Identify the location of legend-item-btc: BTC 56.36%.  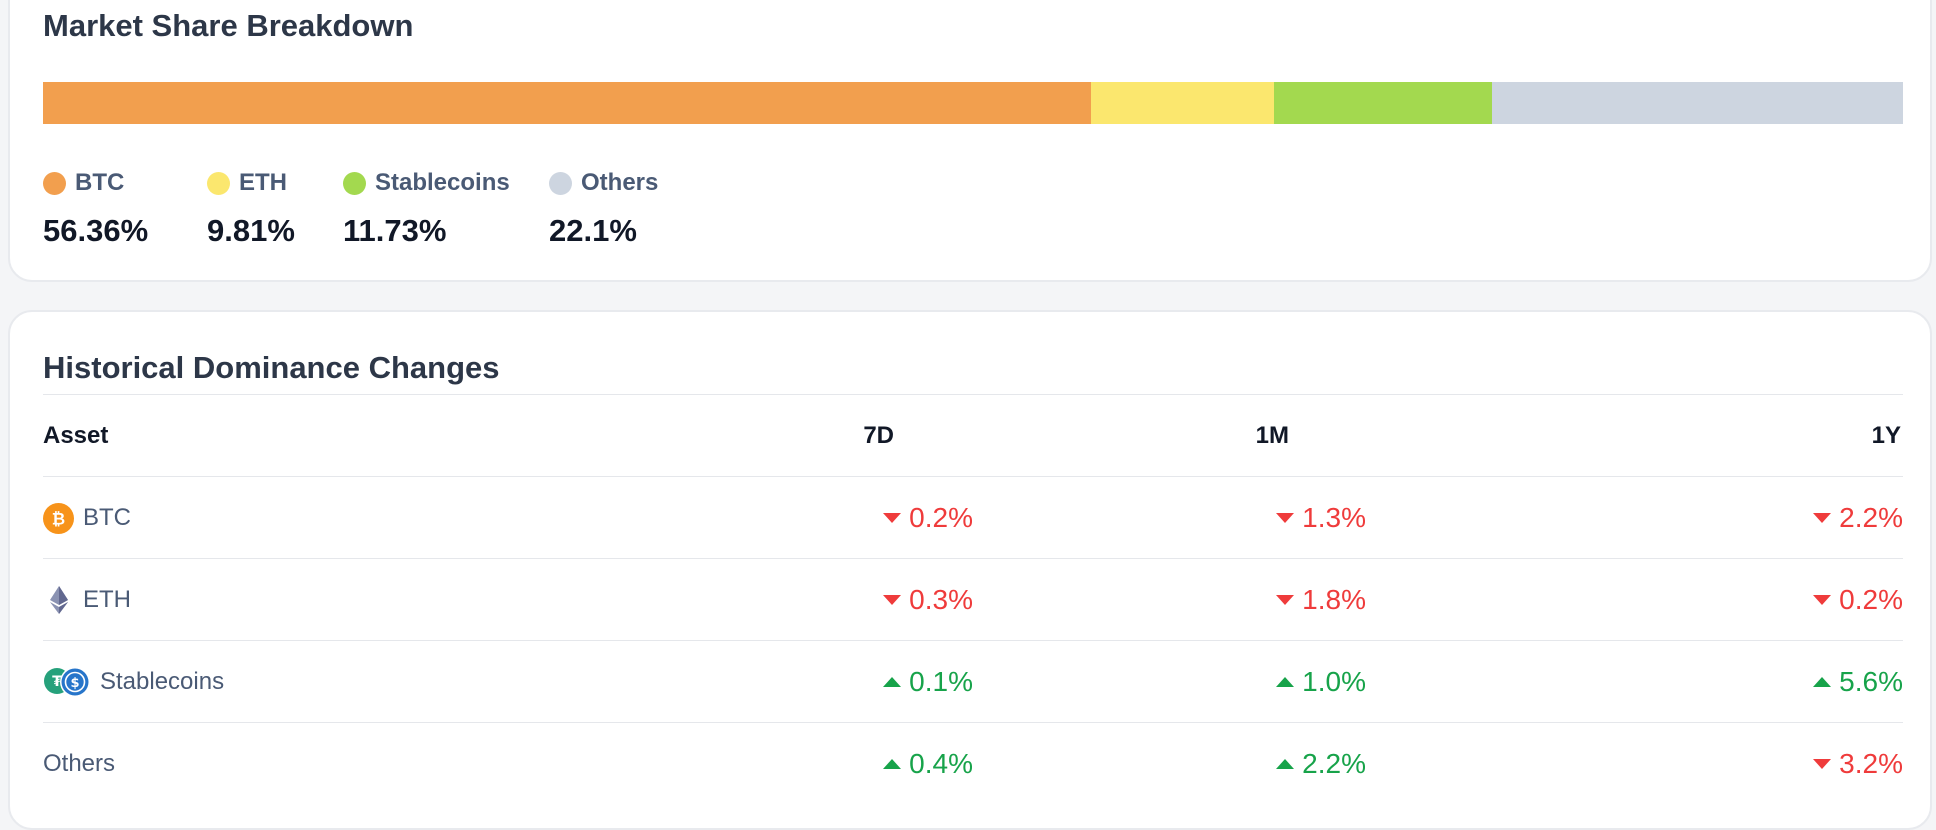
(95, 208).